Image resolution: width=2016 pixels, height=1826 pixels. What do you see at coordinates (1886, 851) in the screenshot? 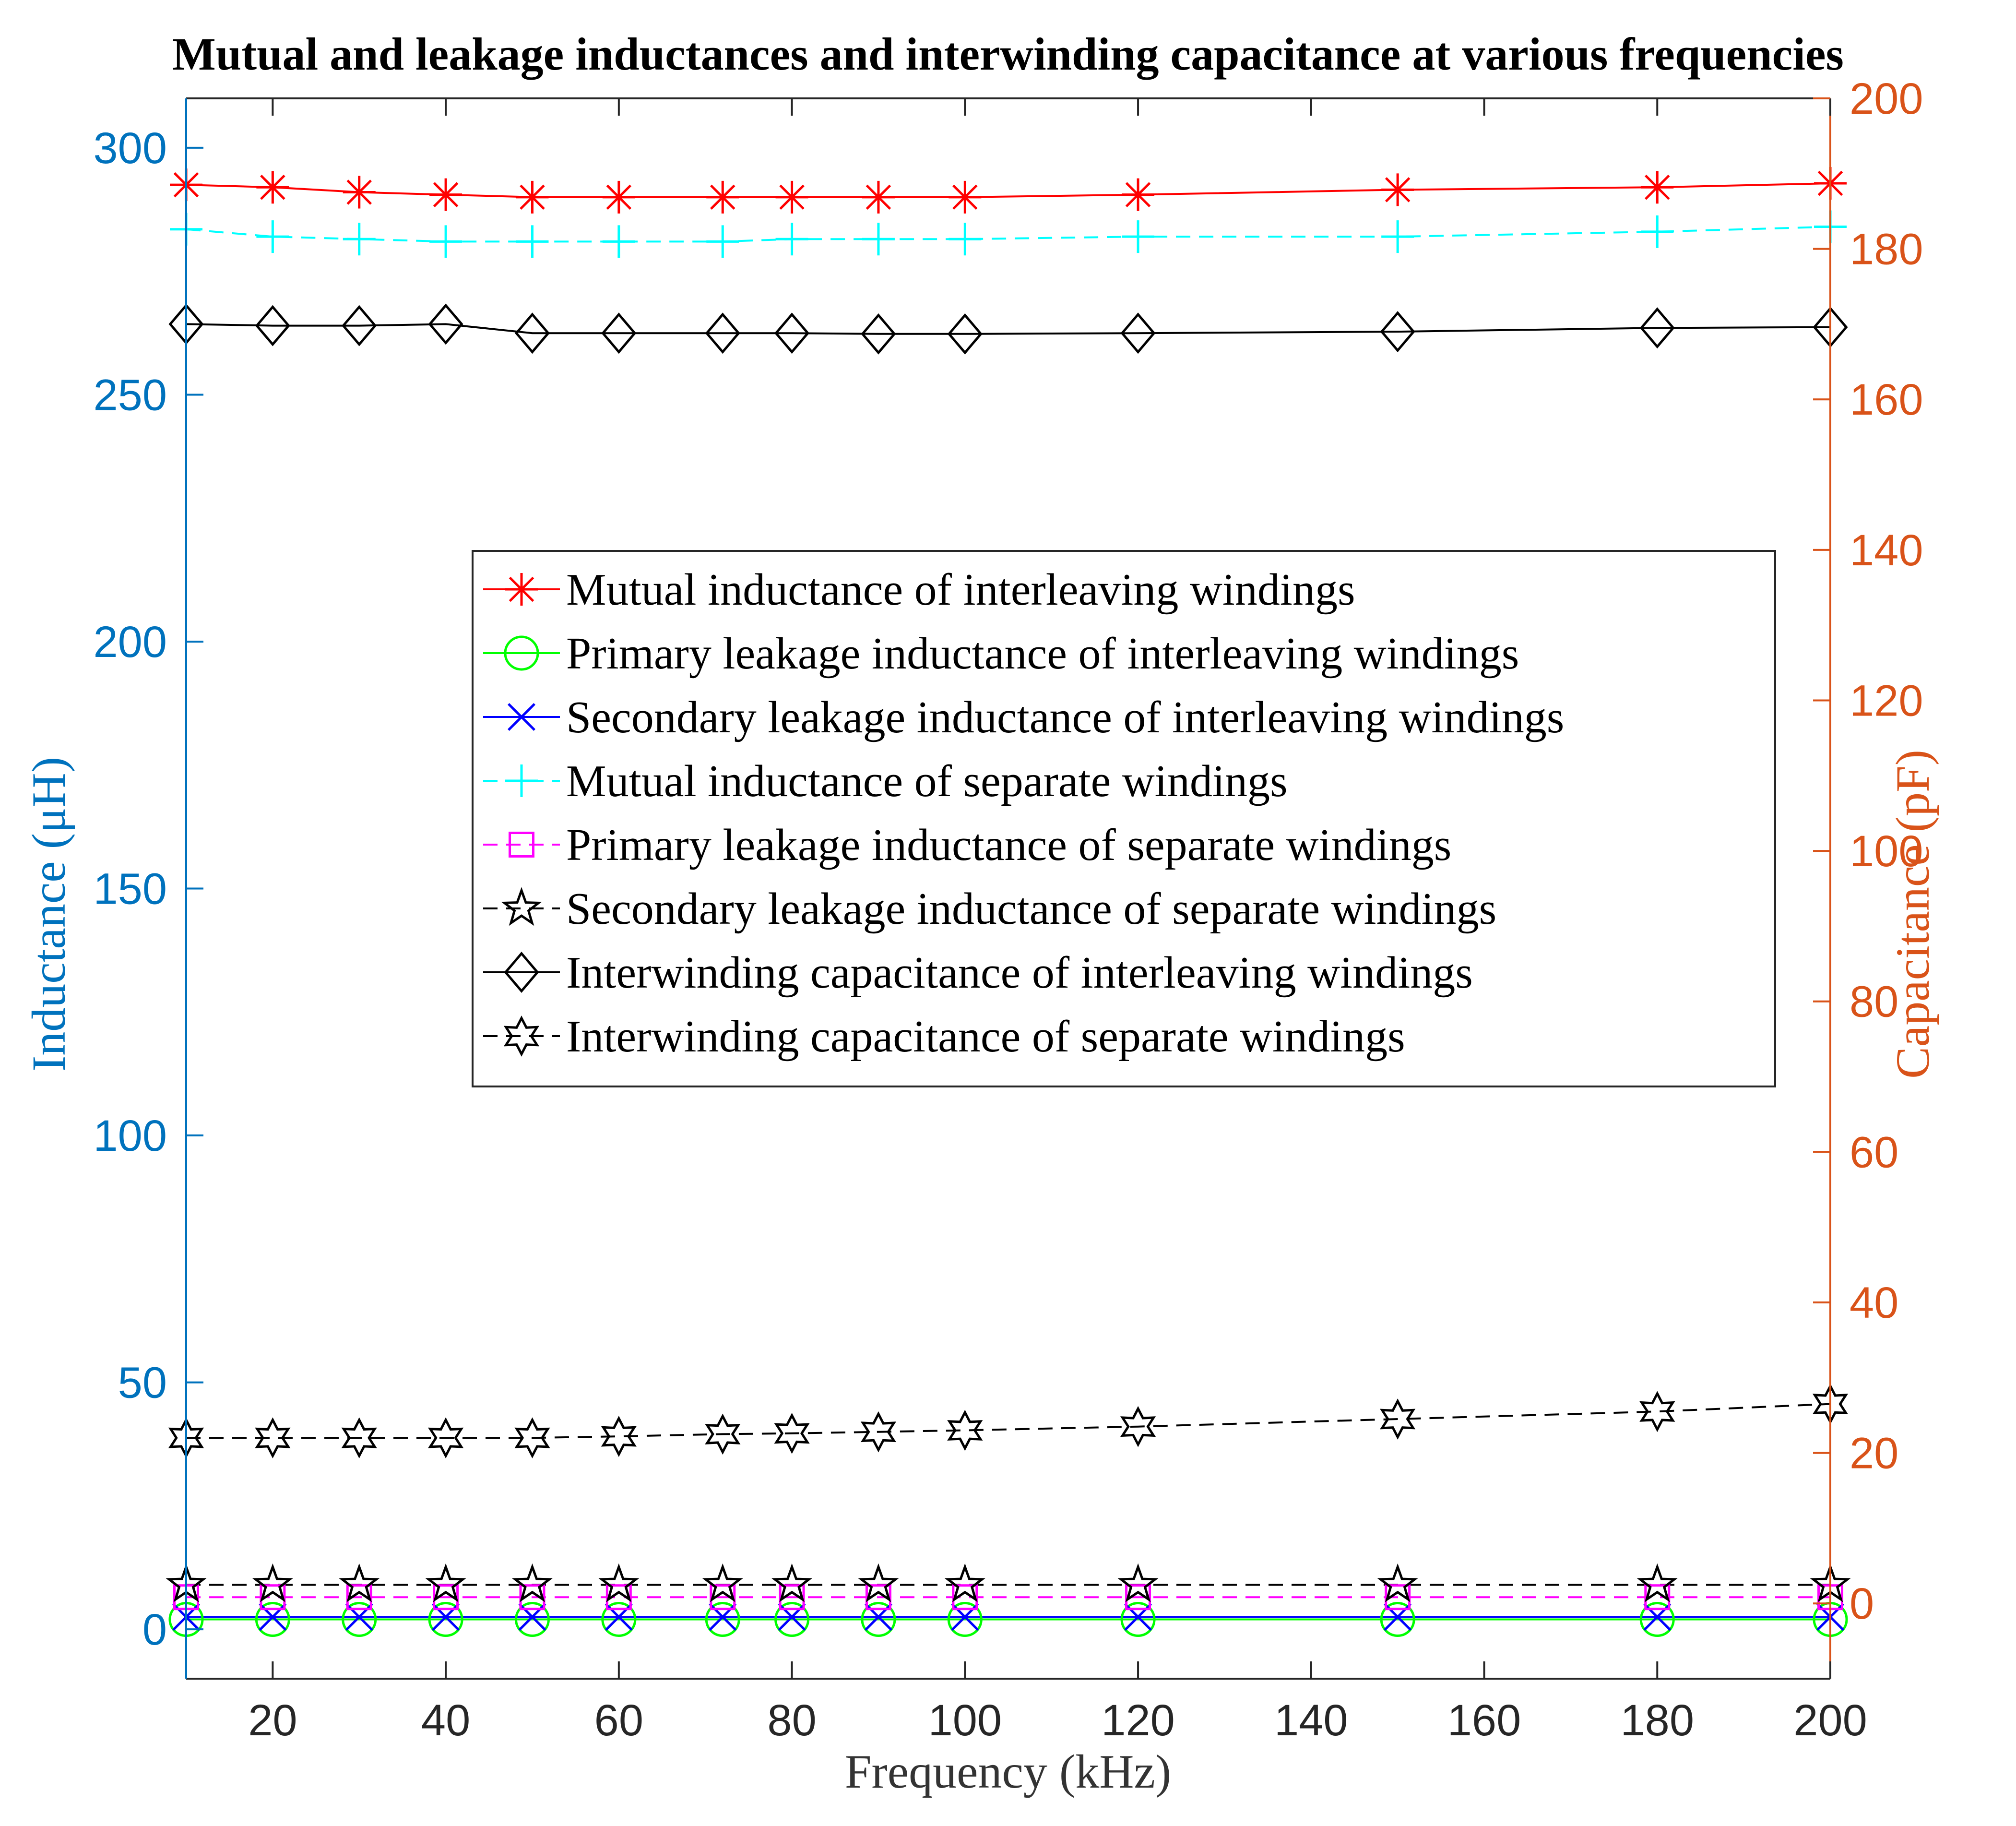
I see `y-right-tick-label: 100` at bounding box center [1886, 851].